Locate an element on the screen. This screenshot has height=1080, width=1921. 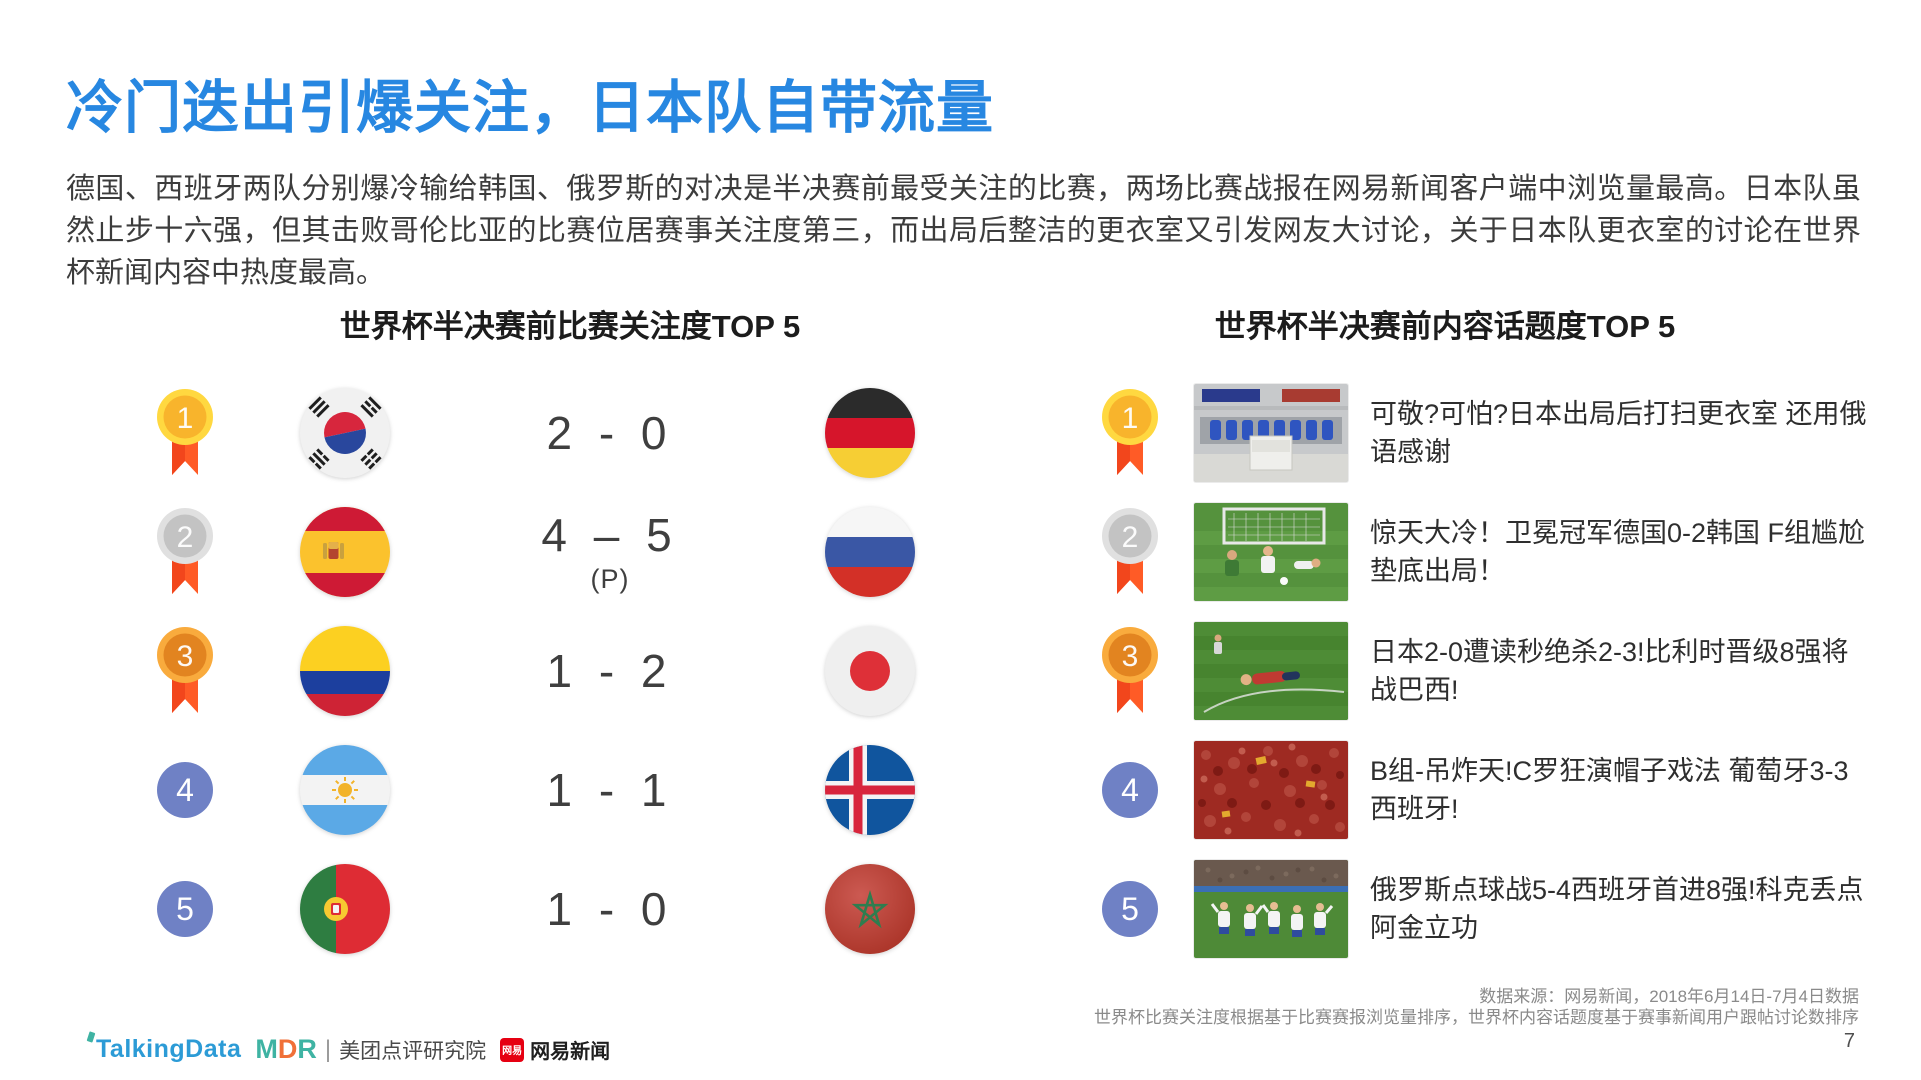
match-row-1: 1 2 - 0 is located at coordinates (550, 432).